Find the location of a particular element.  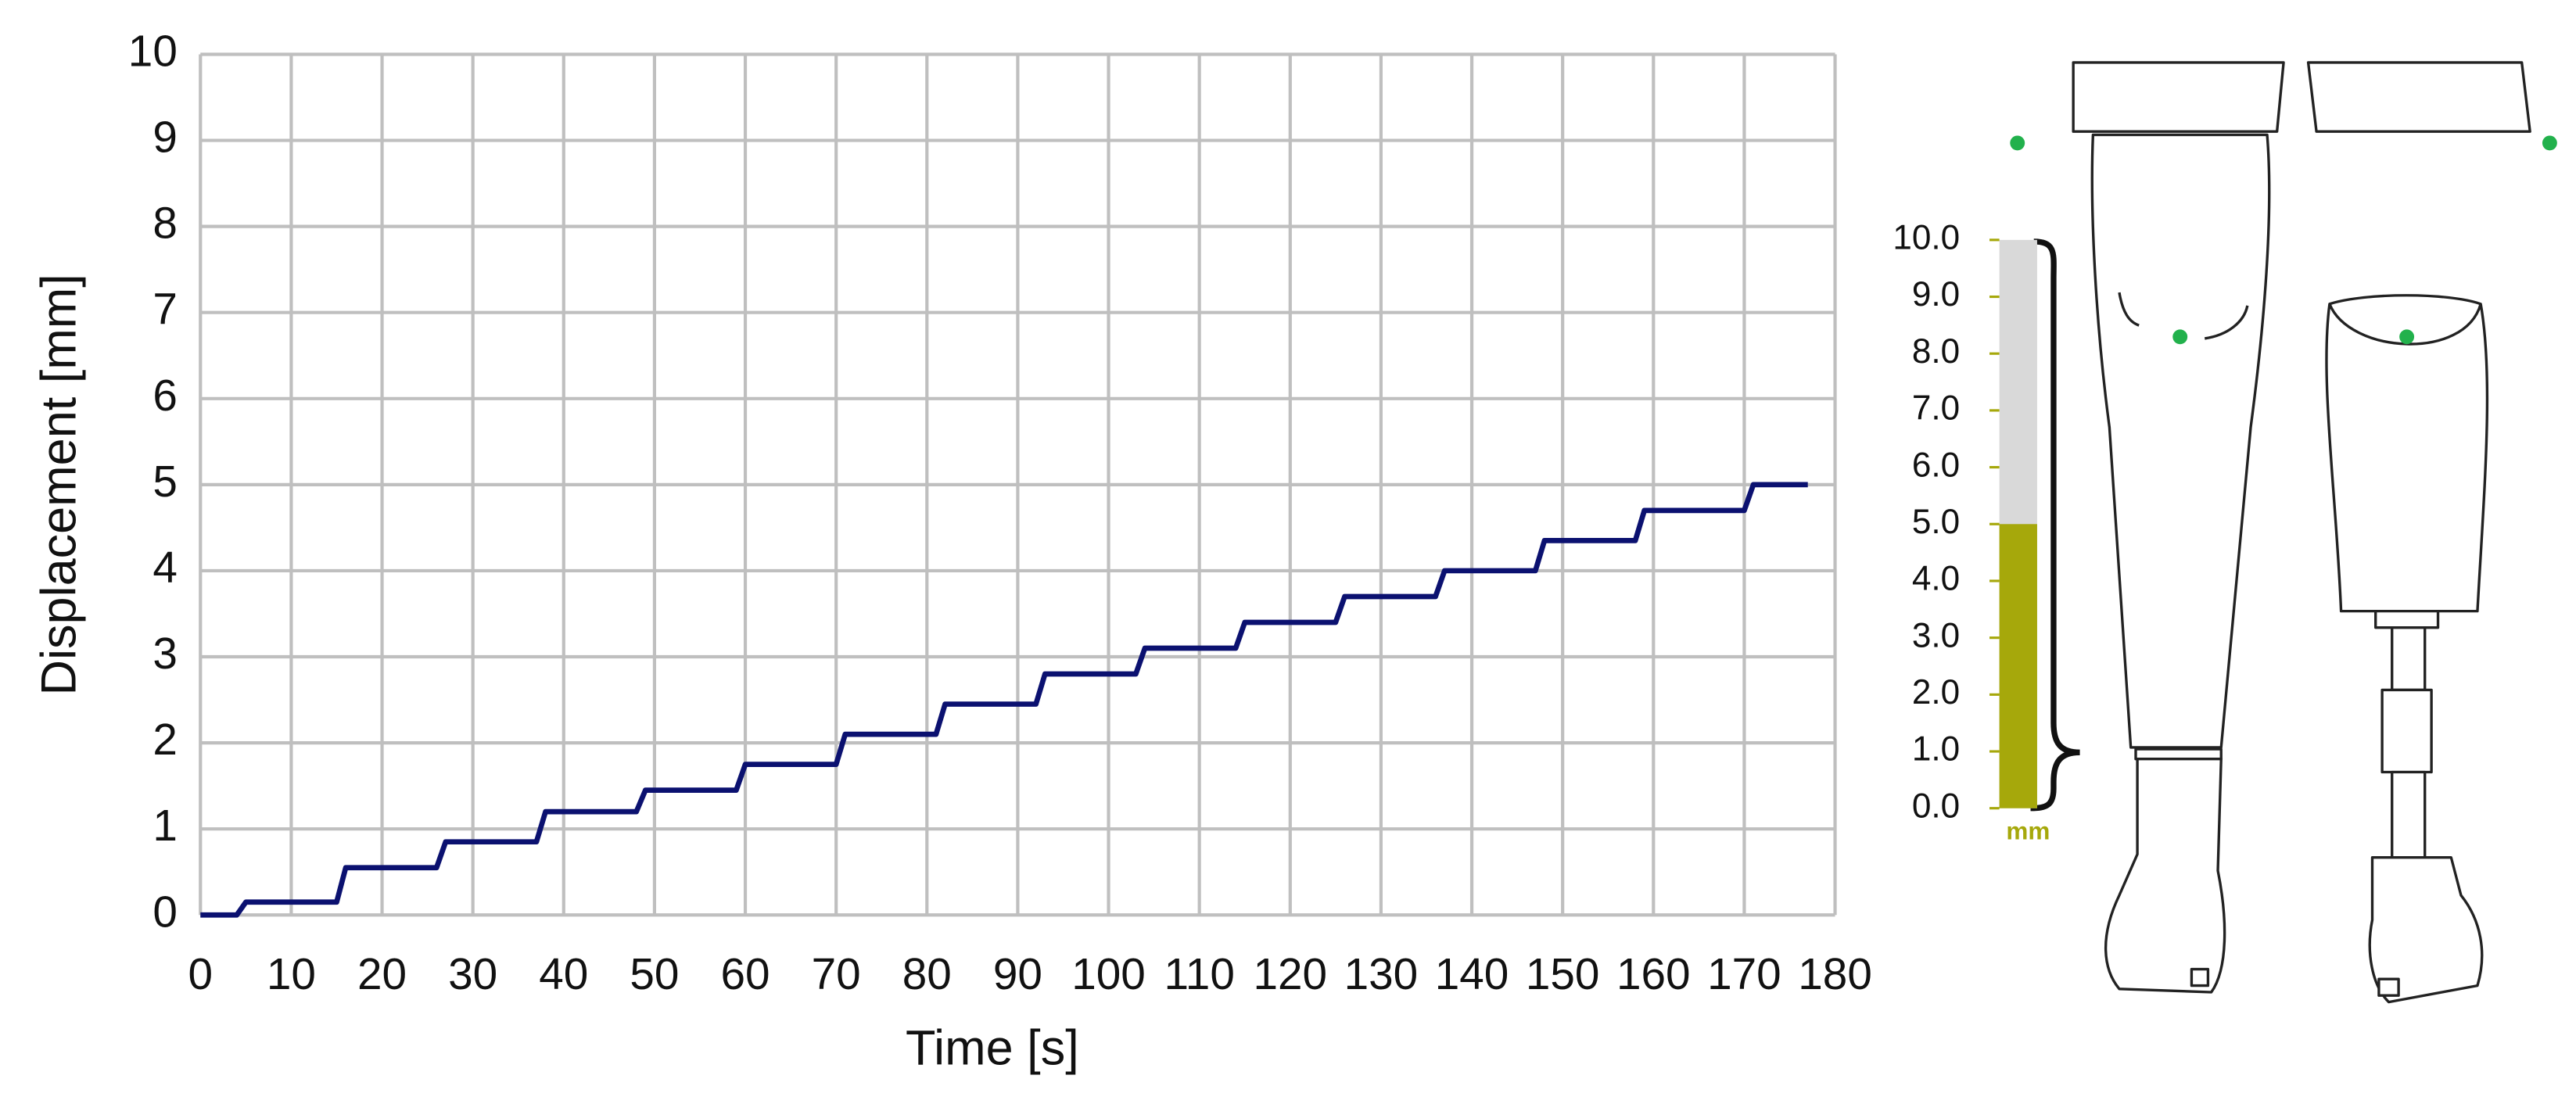

gauge-tick-label: 9.0 is located at coordinates (1936, 294).